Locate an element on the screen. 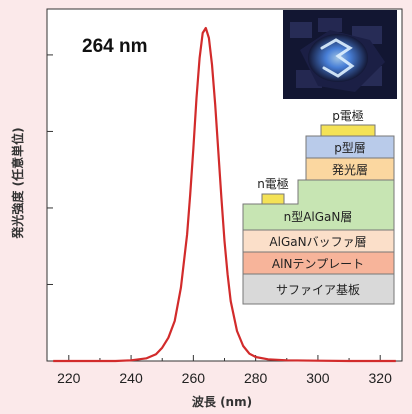 This screenshot has height=414, width=412. n-electrode is located at coordinates (273, 199).